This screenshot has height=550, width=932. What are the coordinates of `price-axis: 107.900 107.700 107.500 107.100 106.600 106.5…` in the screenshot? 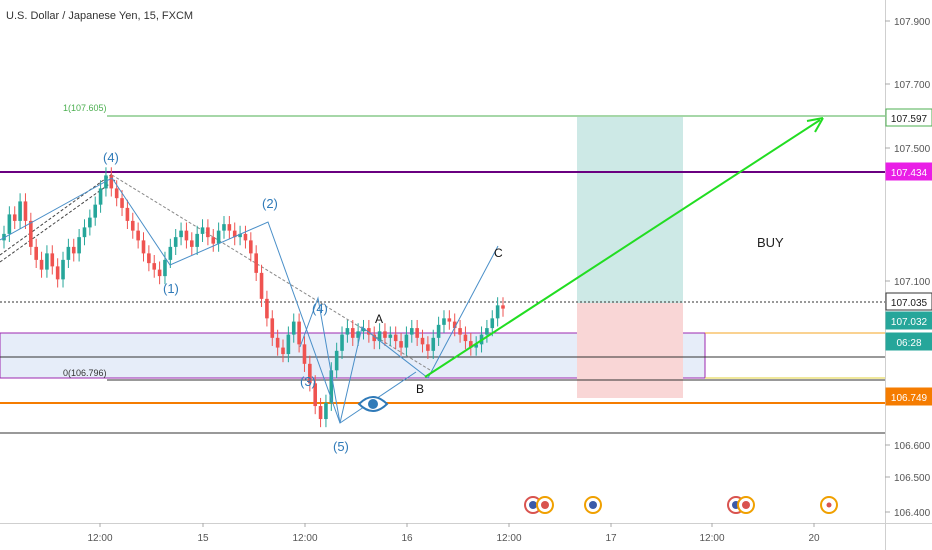 It's located at (908, 268).